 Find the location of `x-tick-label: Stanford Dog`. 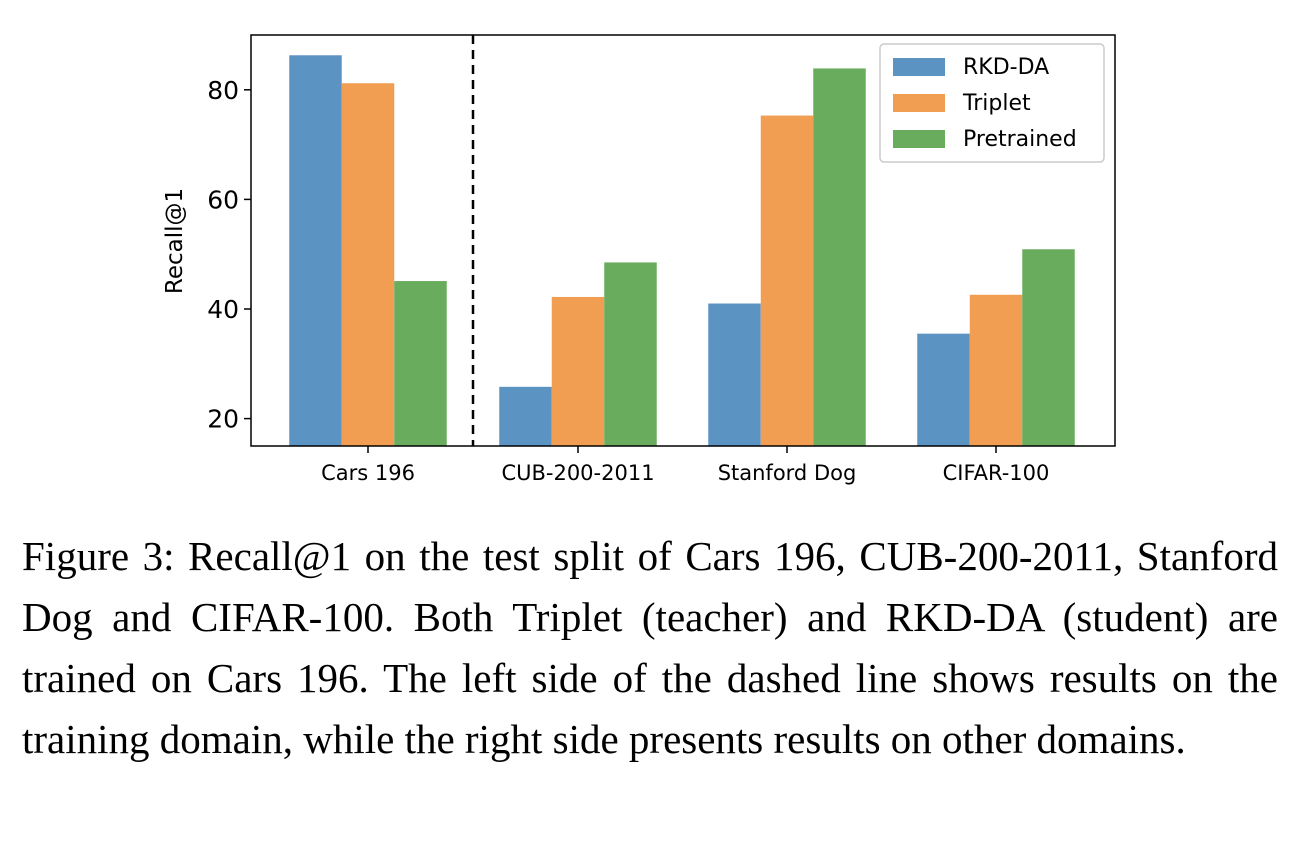

x-tick-label: Stanford Dog is located at coordinates (787, 473).